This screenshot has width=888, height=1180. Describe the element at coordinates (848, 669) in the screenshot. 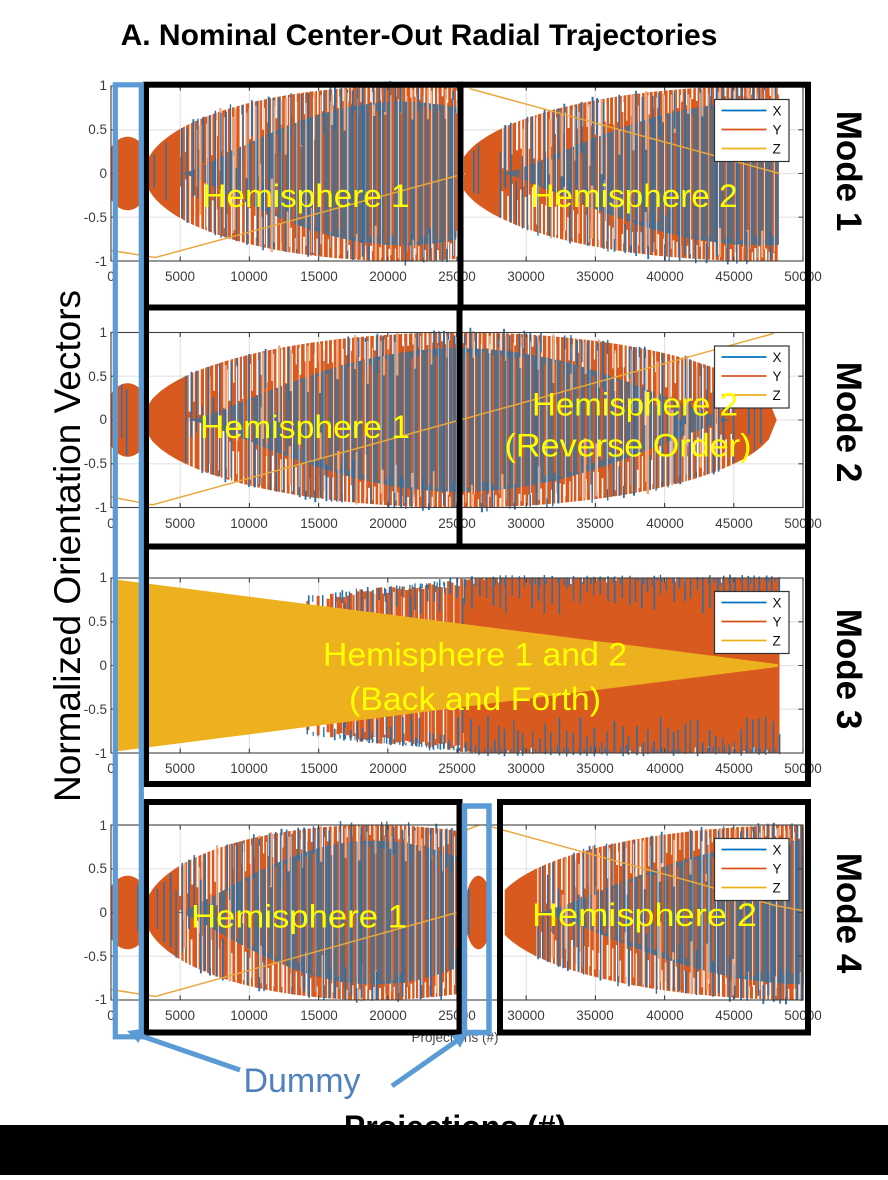

I see `svg-text: Mode 3` at that location.